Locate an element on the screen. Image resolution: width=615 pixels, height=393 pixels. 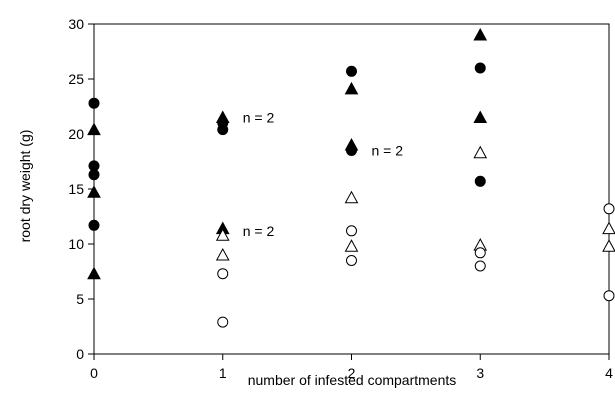
y-tick-label: 0 is located at coordinates (80, 354).